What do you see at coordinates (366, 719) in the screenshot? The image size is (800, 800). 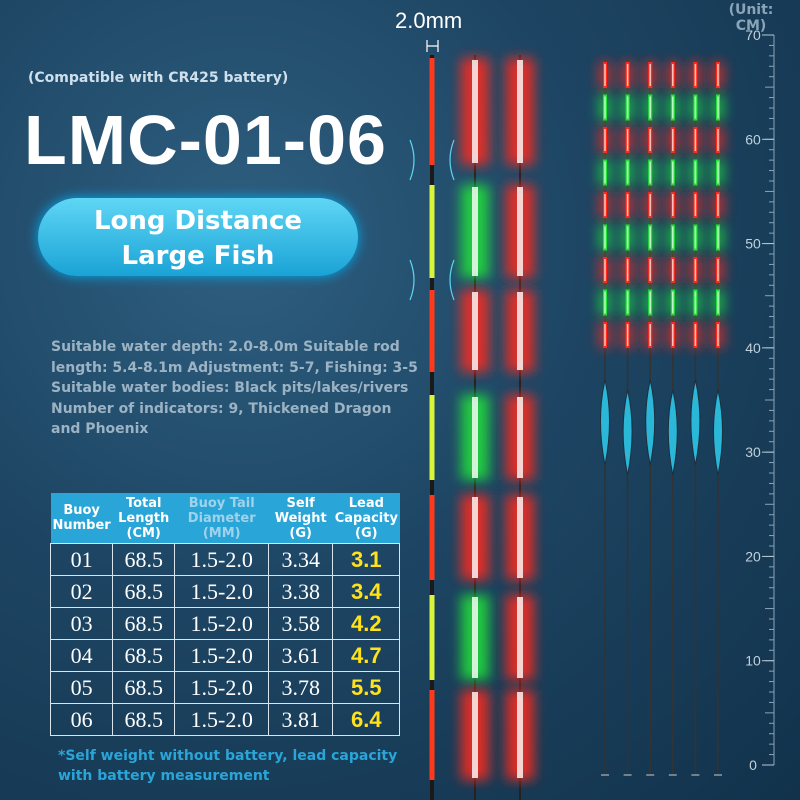 I see `table-cell: 6.4` at bounding box center [366, 719].